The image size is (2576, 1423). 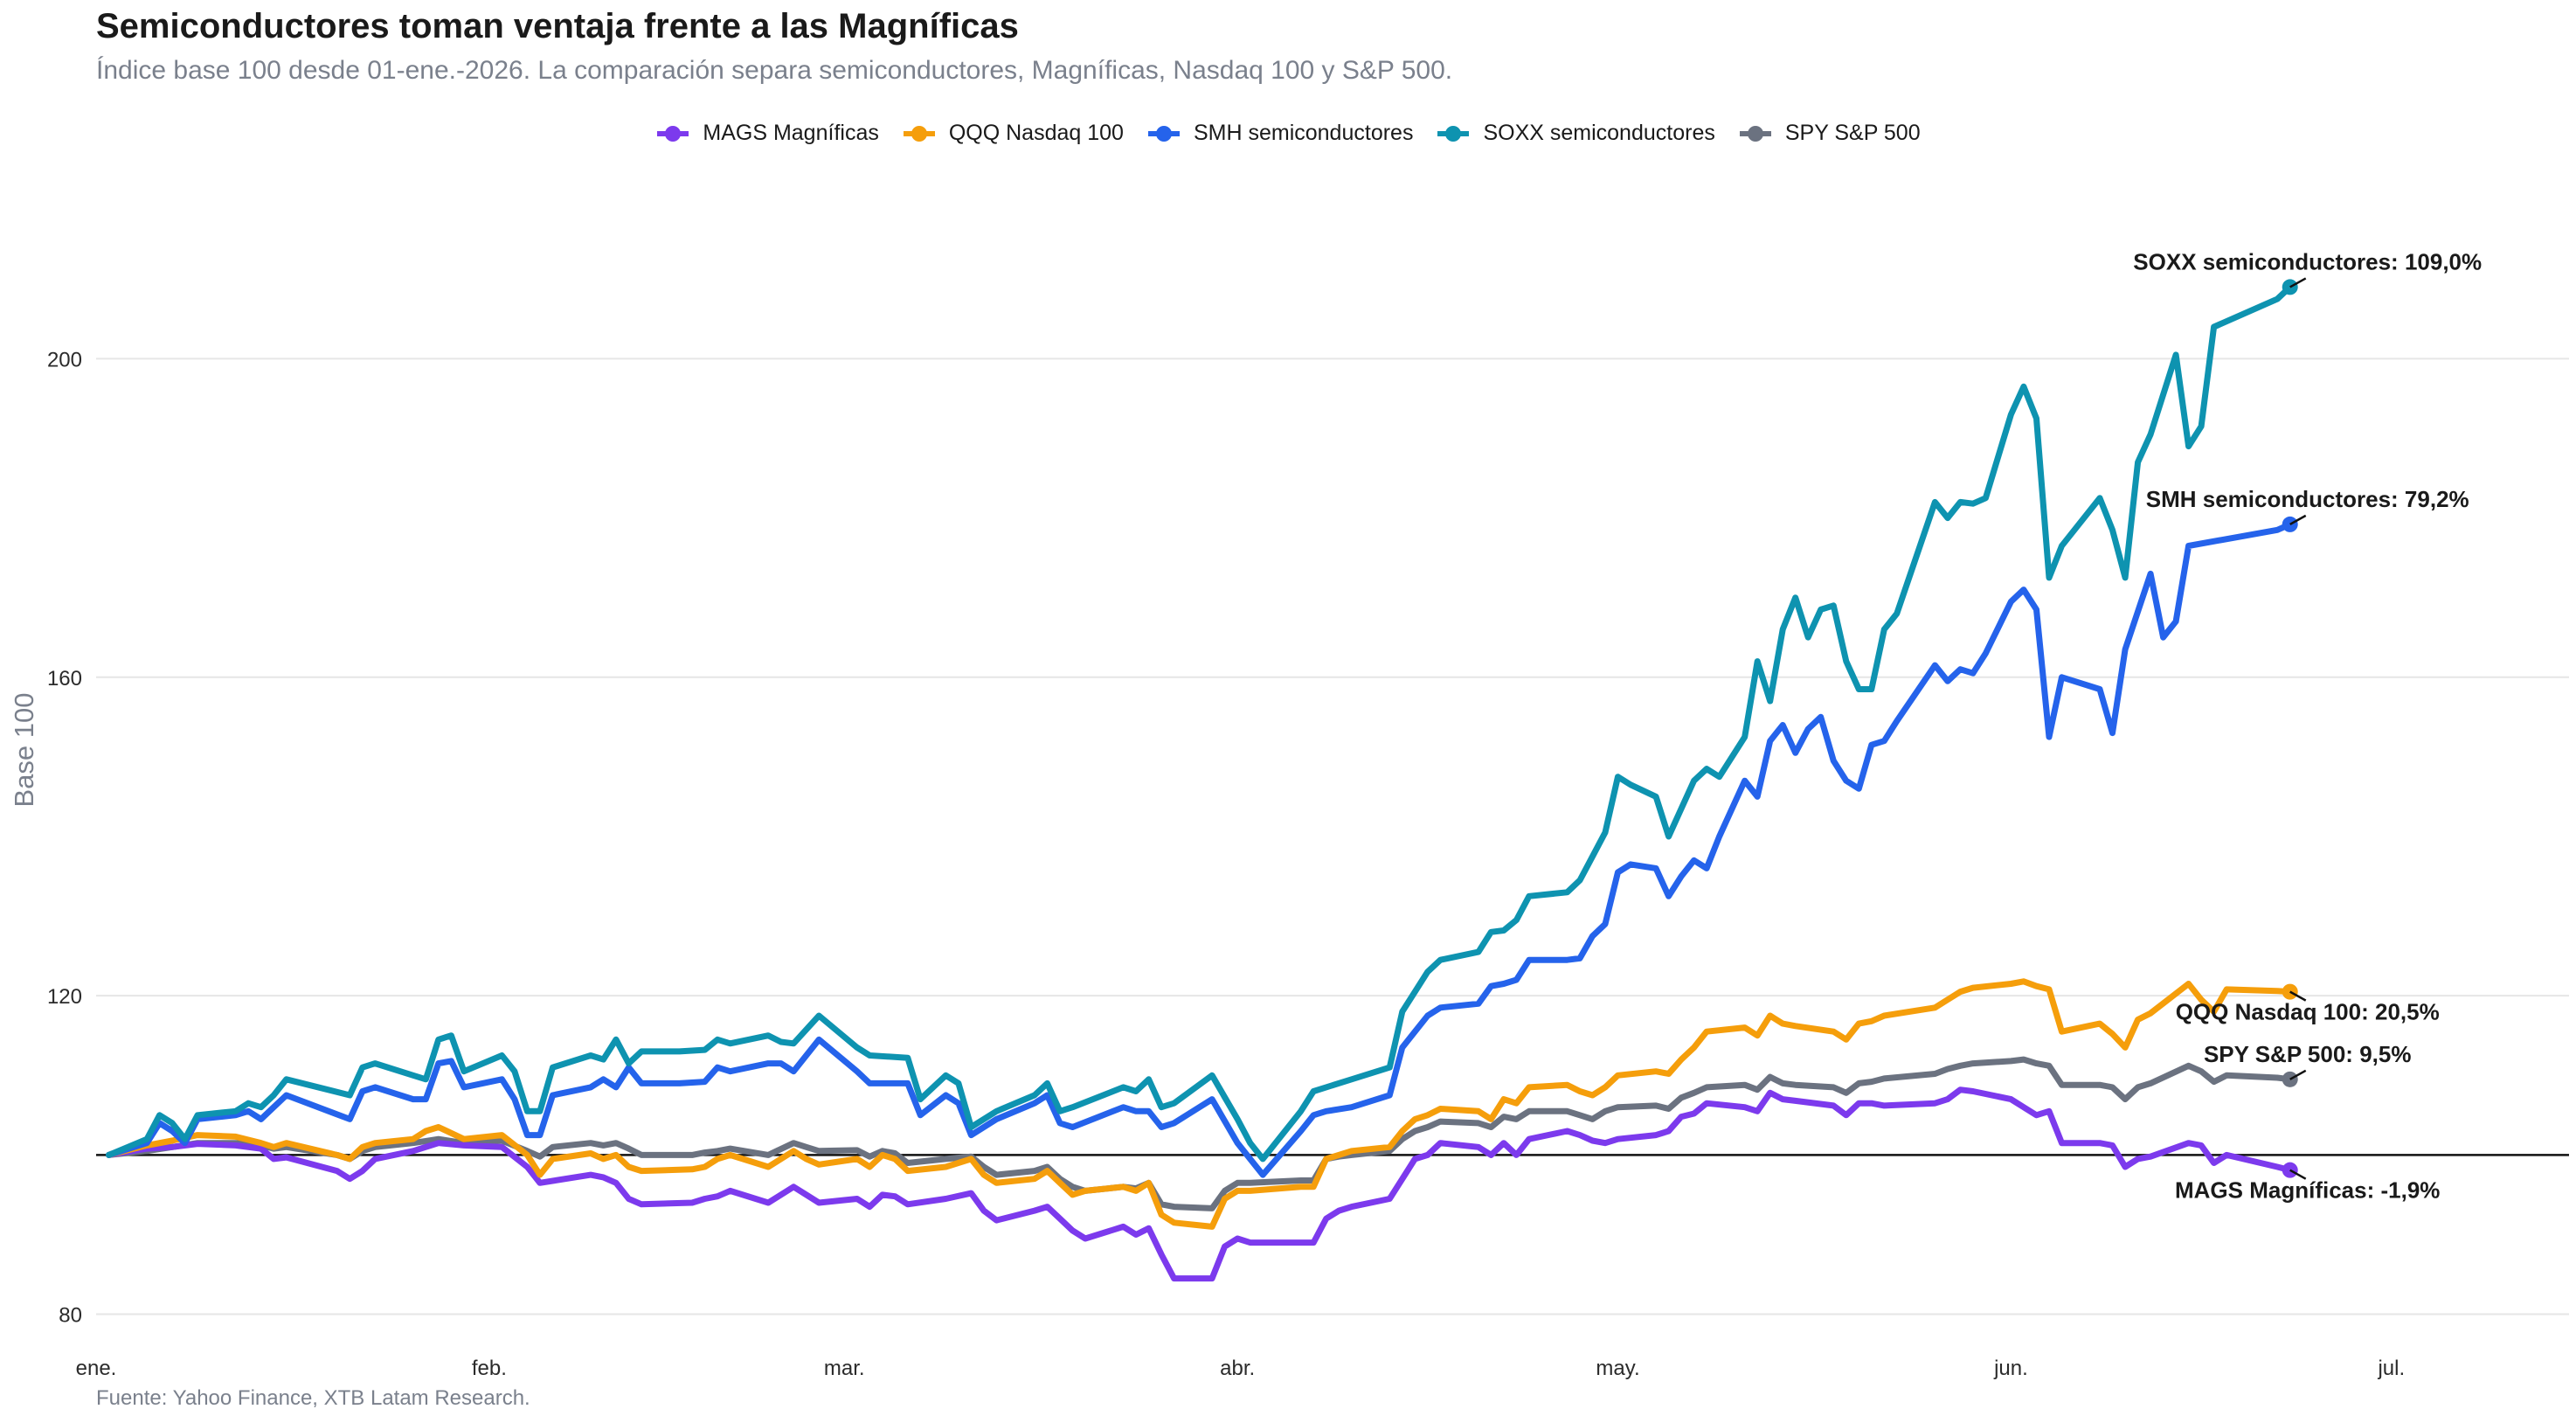 I want to click on legend-key-smh, so click(x=1163, y=133).